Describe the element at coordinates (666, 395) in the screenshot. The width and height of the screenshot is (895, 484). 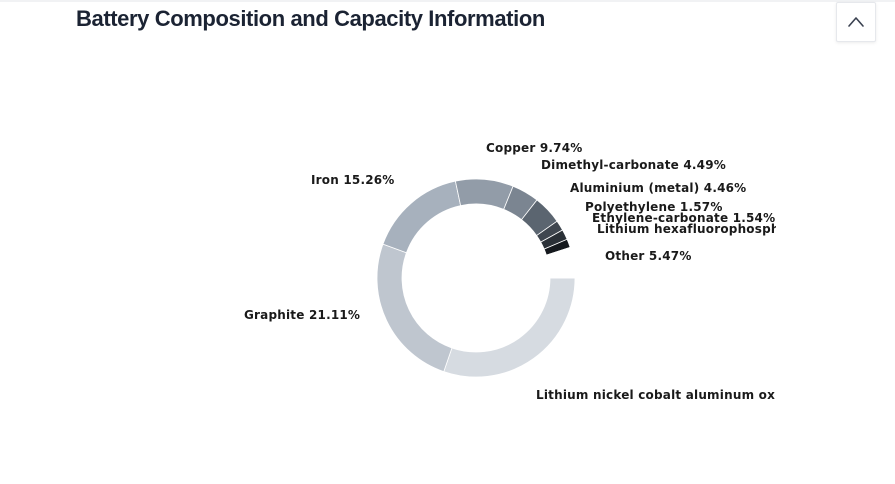
I see `label-lithium-nickel-cobalt-aluminum-oxide: Lithium nickel cobalt aluminum oxide` at that location.